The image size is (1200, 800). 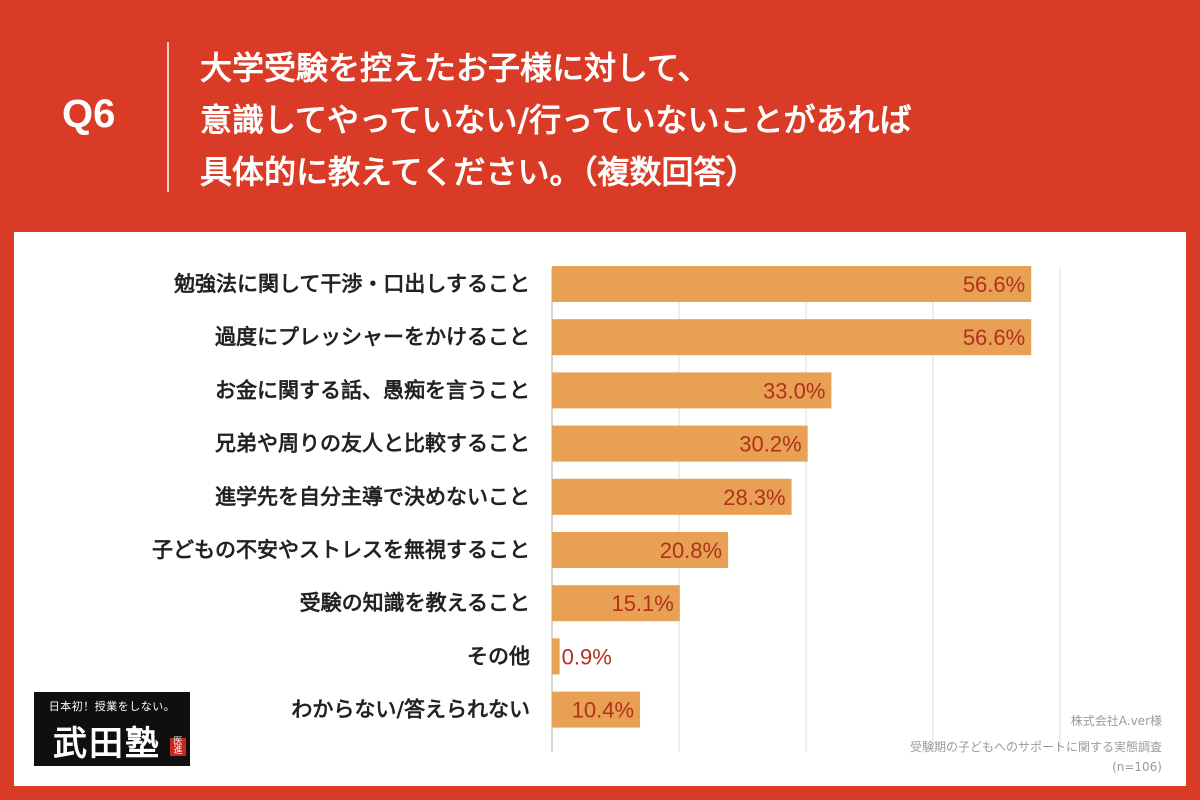 What do you see at coordinates (498, 656) in the screenshot?
I see `category-label: その他` at bounding box center [498, 656].